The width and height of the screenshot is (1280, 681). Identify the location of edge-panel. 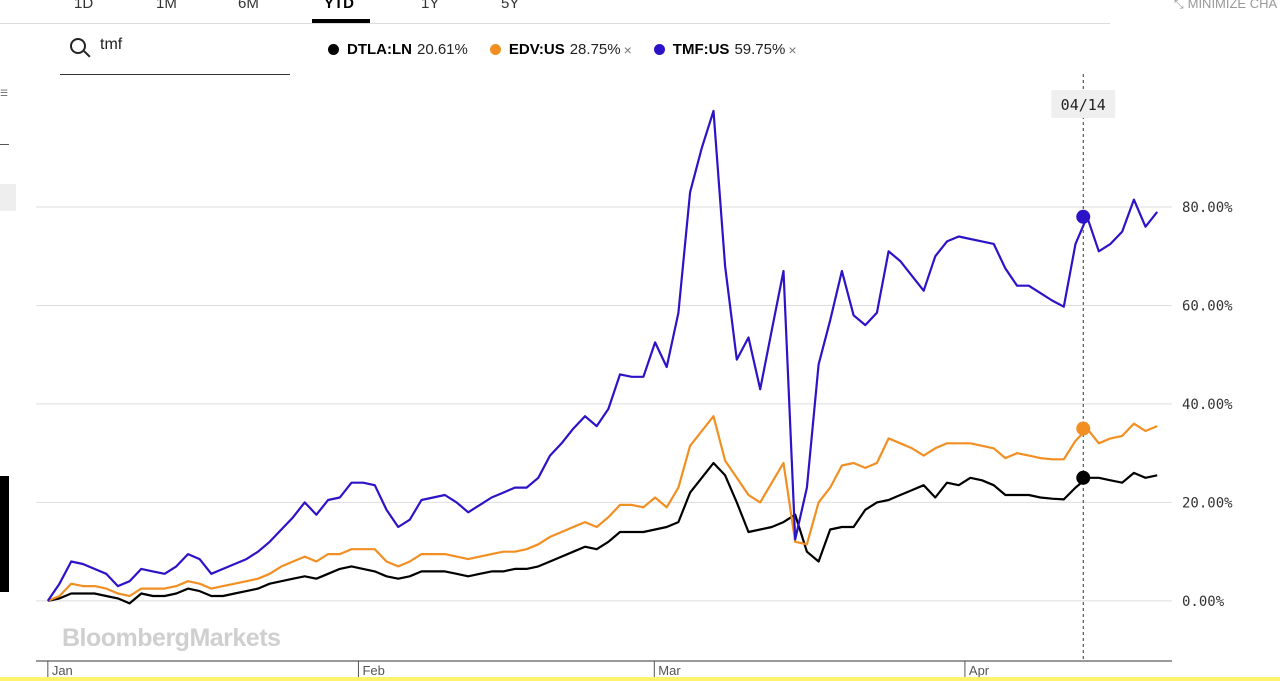
(8, 197).